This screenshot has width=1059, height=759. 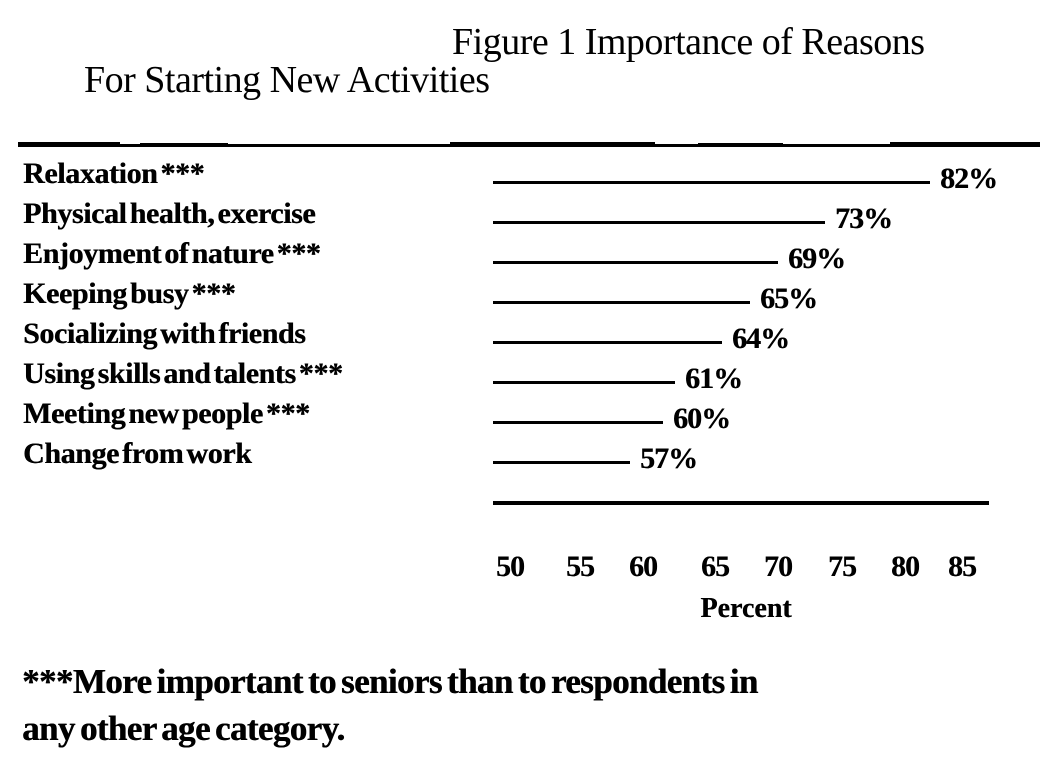 I want to click on value-label: 82%, so click(x=969, y=178).